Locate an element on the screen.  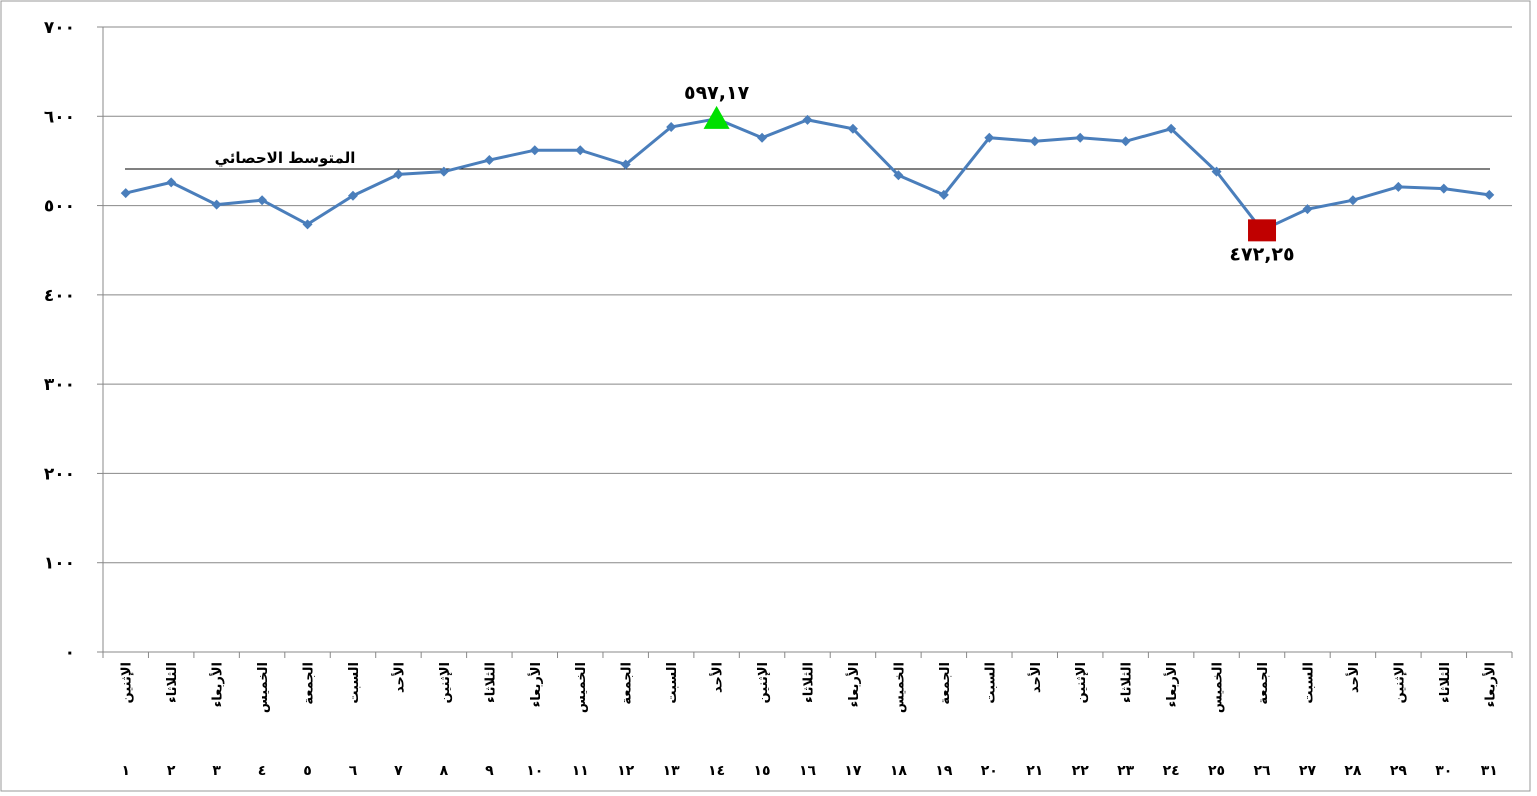
x-tick-number: ١٦ is located at coordinates (808, 771).